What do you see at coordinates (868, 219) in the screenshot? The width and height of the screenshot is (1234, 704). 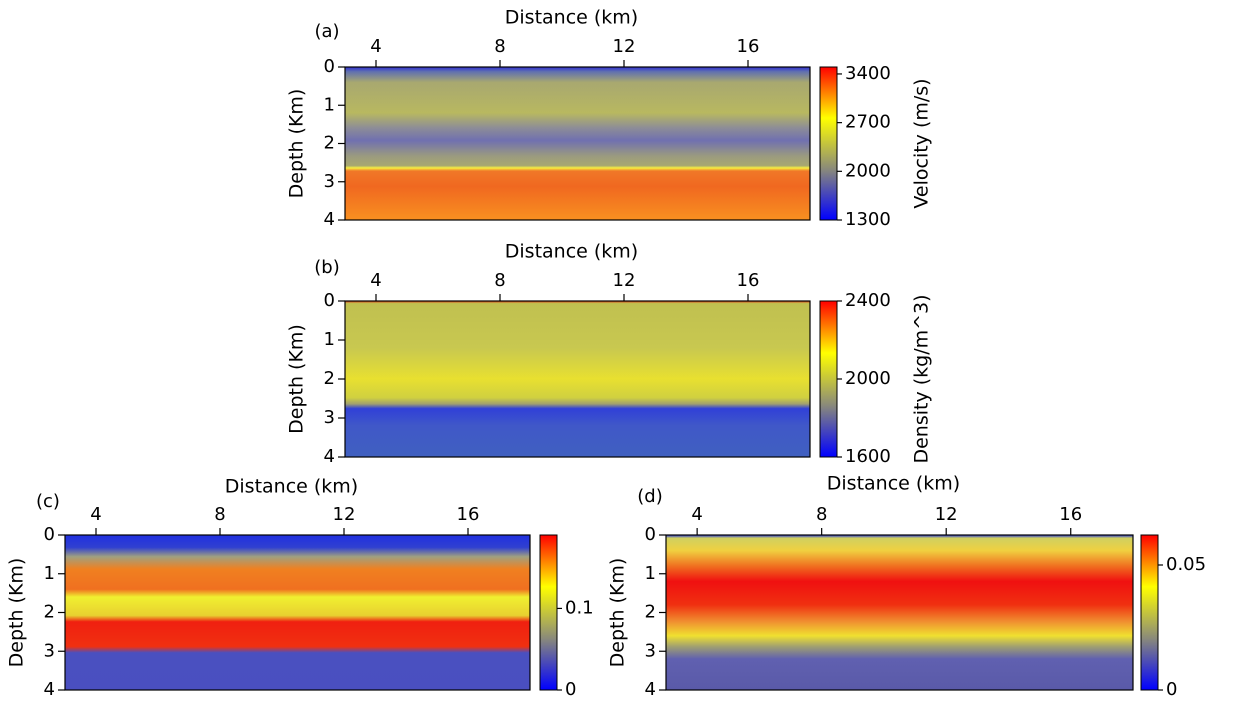 I see `colorbar-tick-label: 1300` at bounding box center [868, 219].